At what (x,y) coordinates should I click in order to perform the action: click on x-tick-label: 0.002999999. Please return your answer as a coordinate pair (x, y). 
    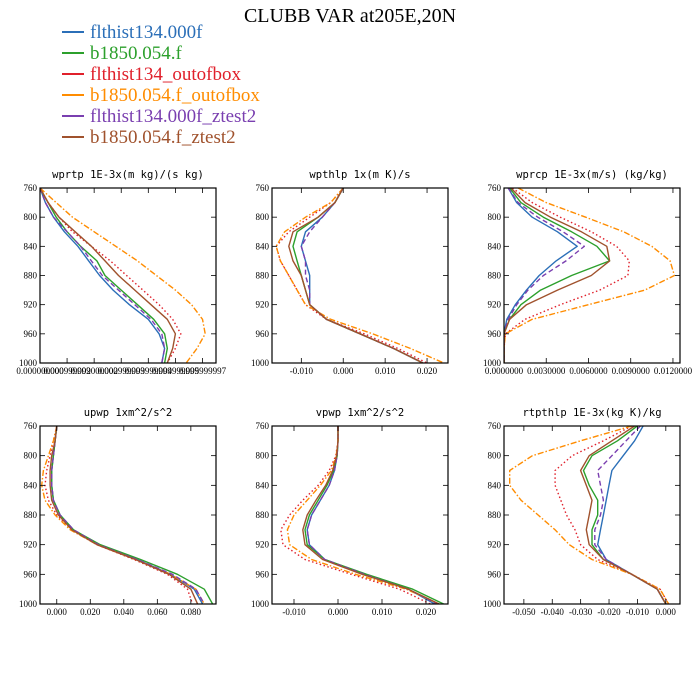
    Looking at the image, I should click on (122, 371).